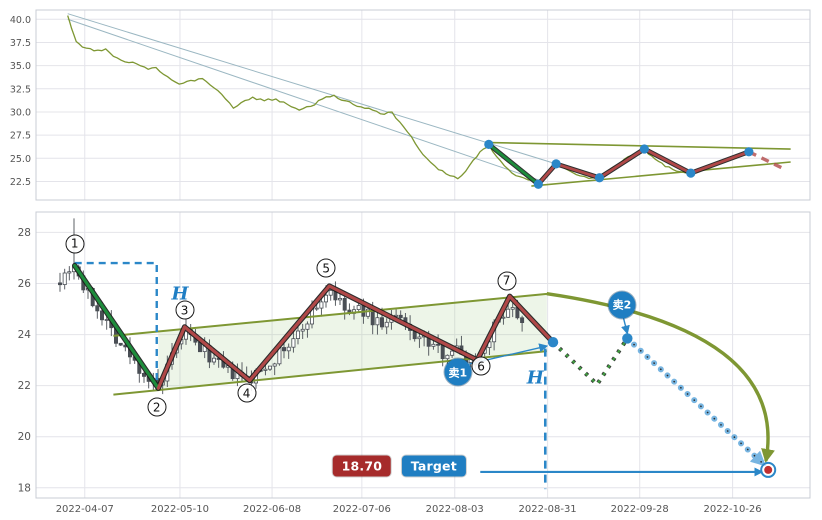 The image size is (822, 520). Describe the element at coordinates (625, 326) in the screenshot. I see `sell-2-pointer-arrow` at that location.